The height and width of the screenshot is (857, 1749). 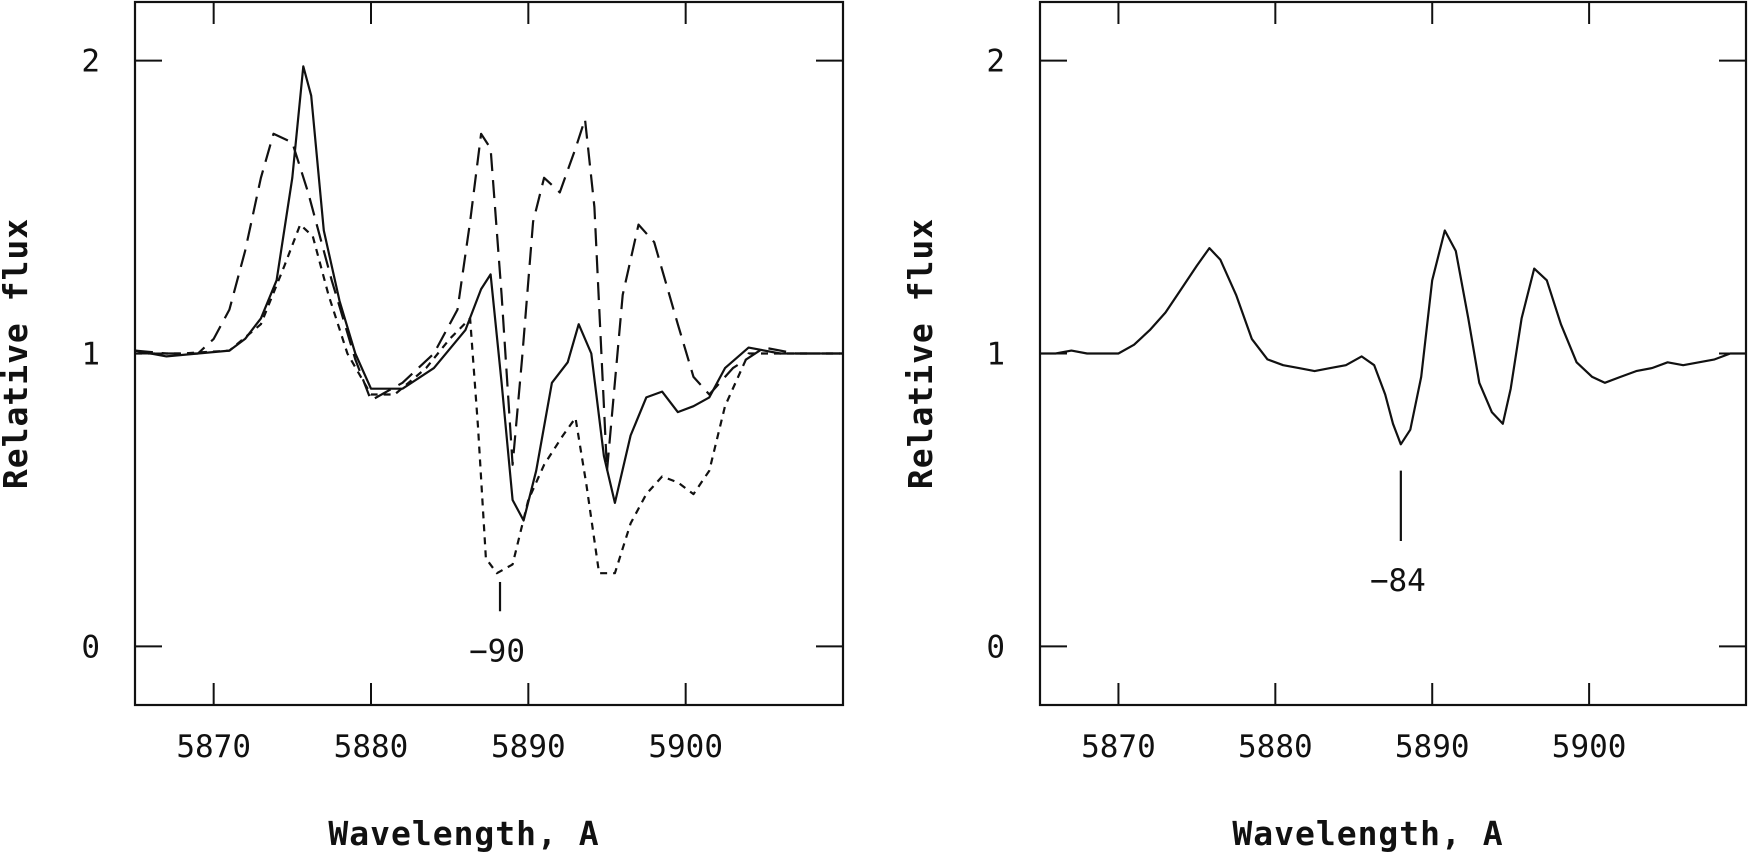 What do you see at coordinates (497, 651) in the screenshot?
I see `velocity-label: −90` at bounding box center [497, 651].